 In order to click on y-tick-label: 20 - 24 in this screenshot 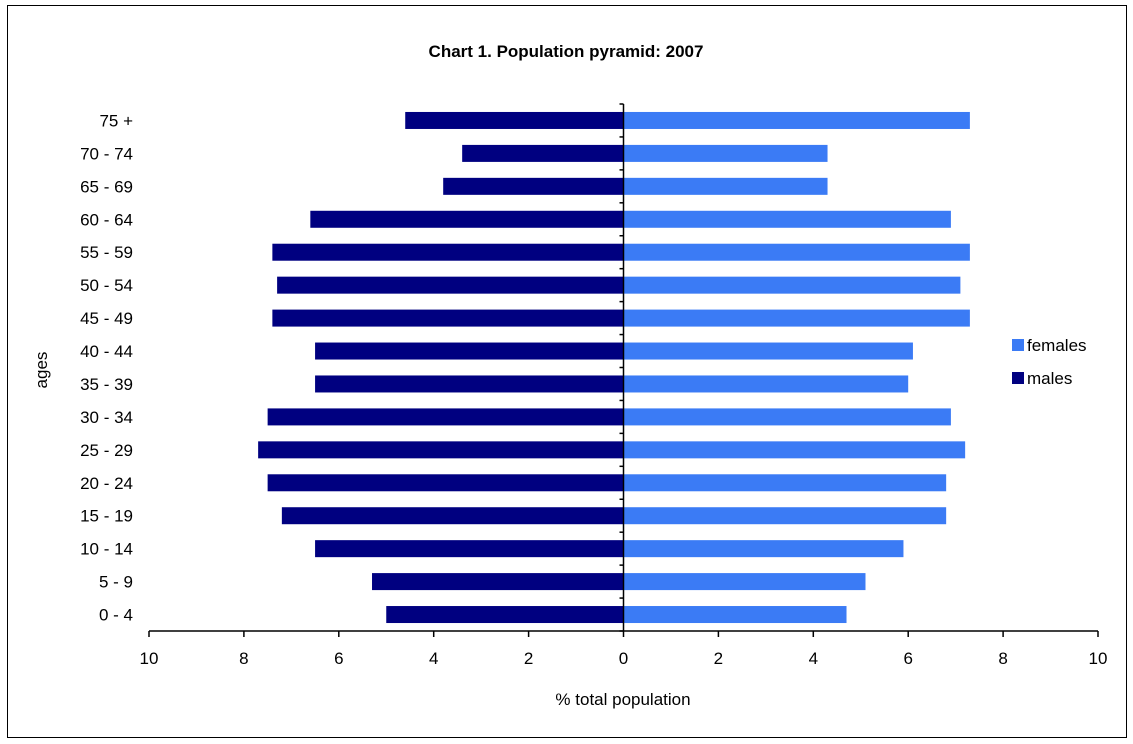, I will do `click(106, 483)`.